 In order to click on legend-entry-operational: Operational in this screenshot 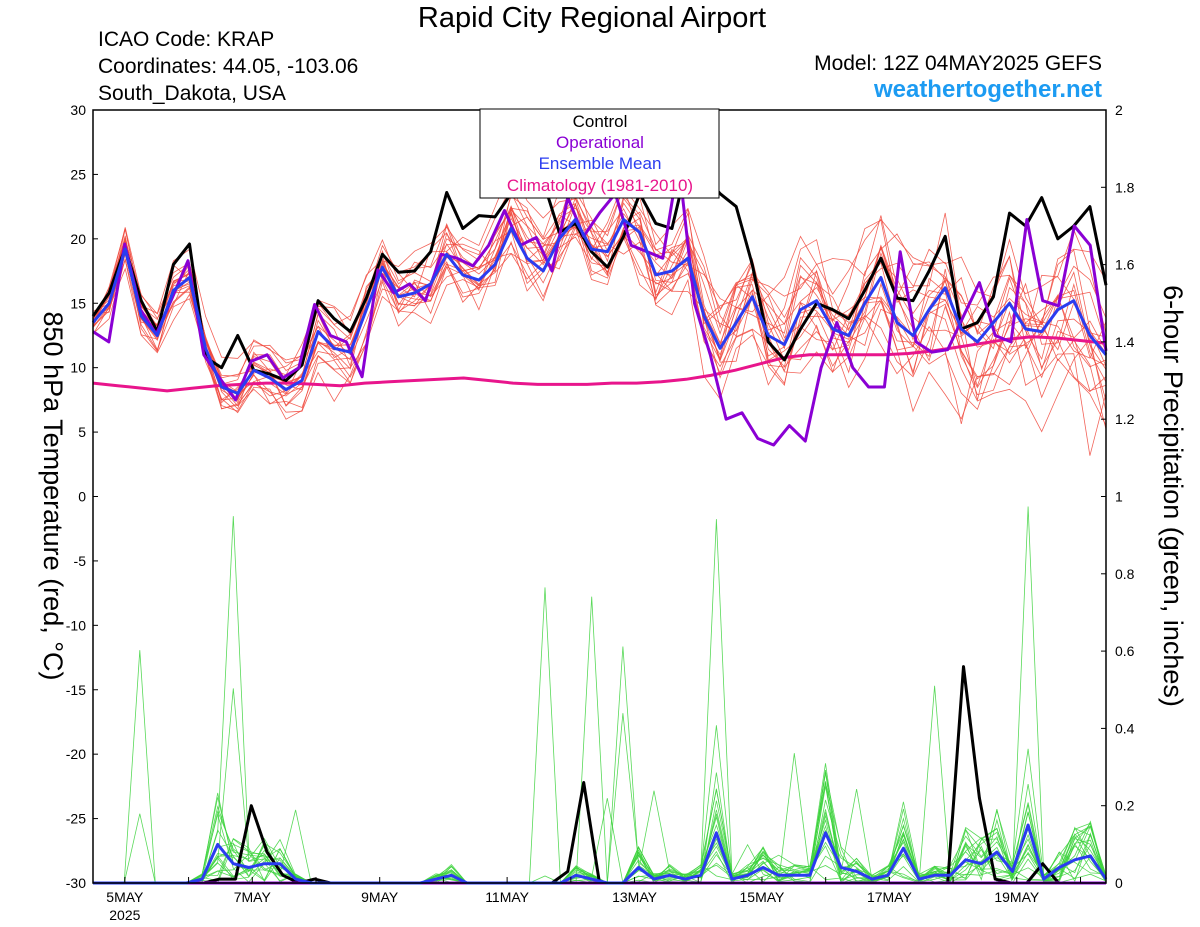, I will do `click(600, 142)`.